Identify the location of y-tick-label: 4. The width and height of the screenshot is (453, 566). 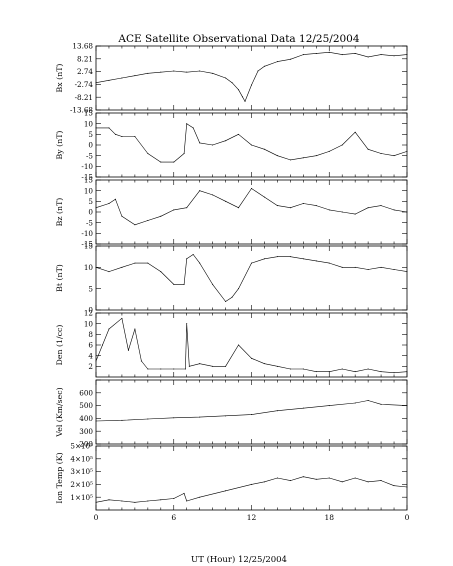
(90, 355).